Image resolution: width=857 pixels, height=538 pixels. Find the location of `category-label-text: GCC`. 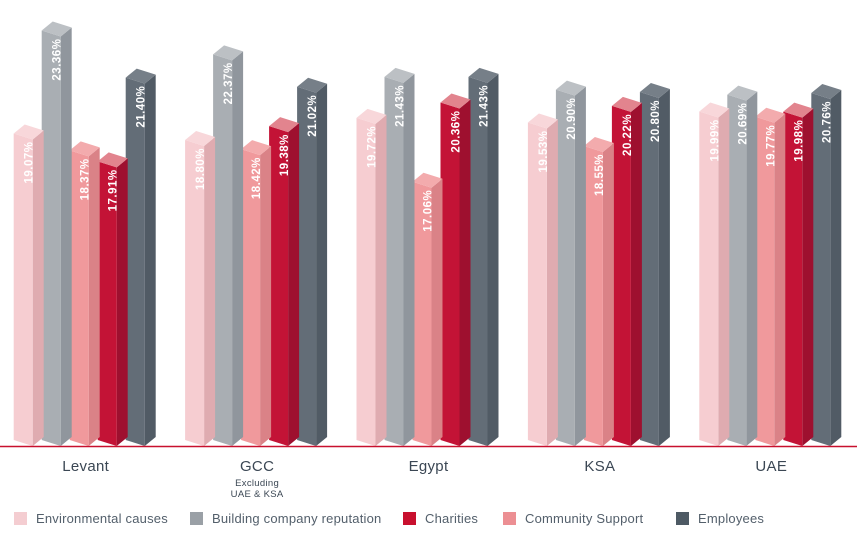

category-label-text: GCC is located at coordinates (257, 466).